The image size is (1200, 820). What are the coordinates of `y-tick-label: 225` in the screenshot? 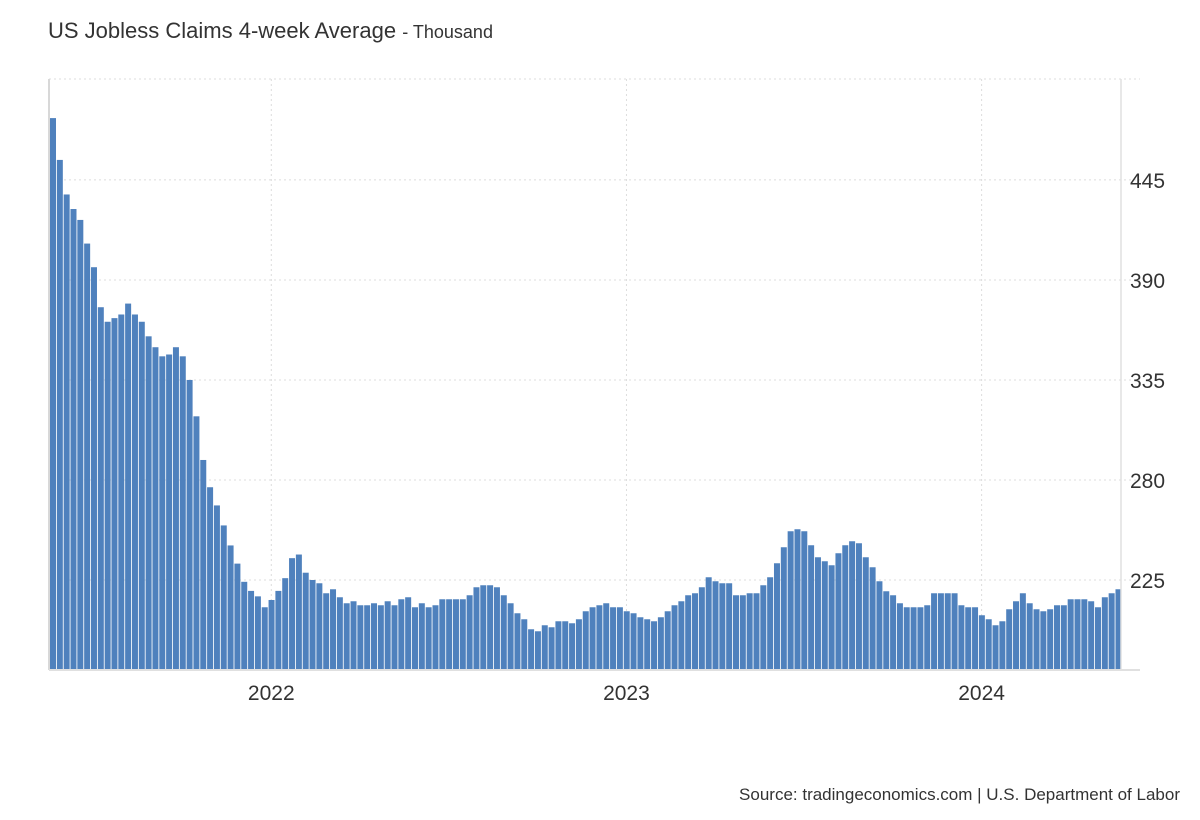 It's located at (1147, 581).